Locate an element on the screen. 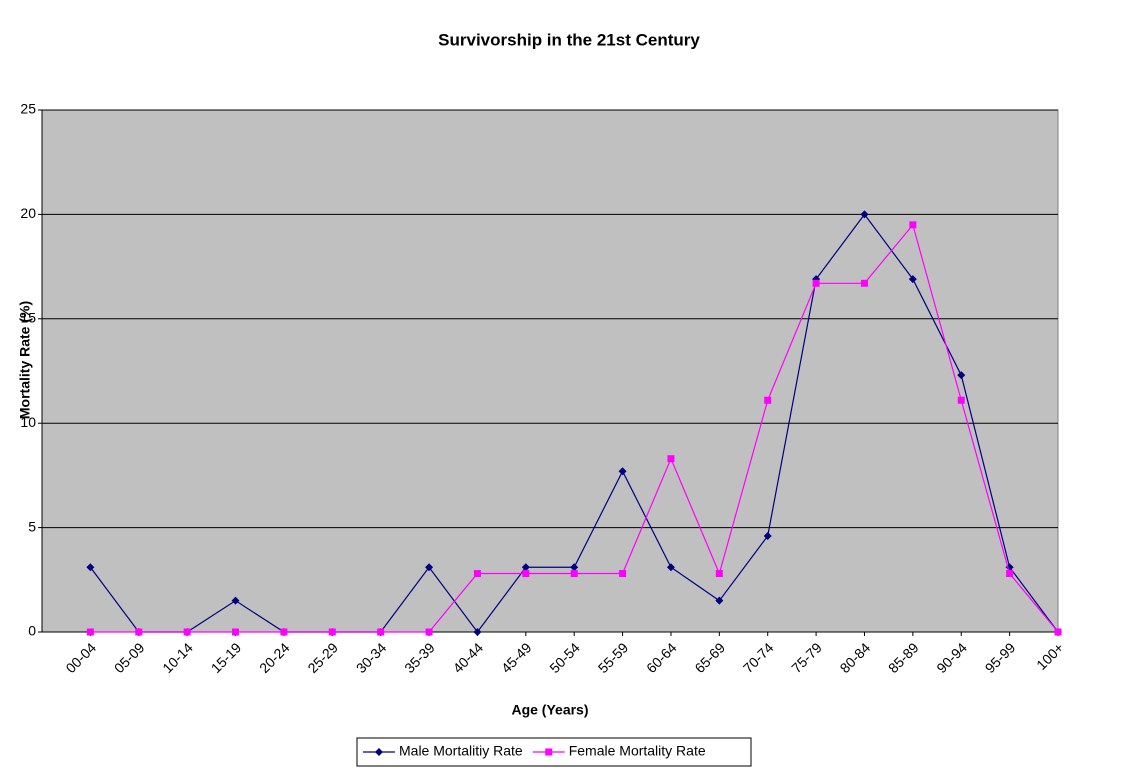 This screenshot has width=1138, height=778. x-tick-label: 25-29 is located at coordinates (322, 657).